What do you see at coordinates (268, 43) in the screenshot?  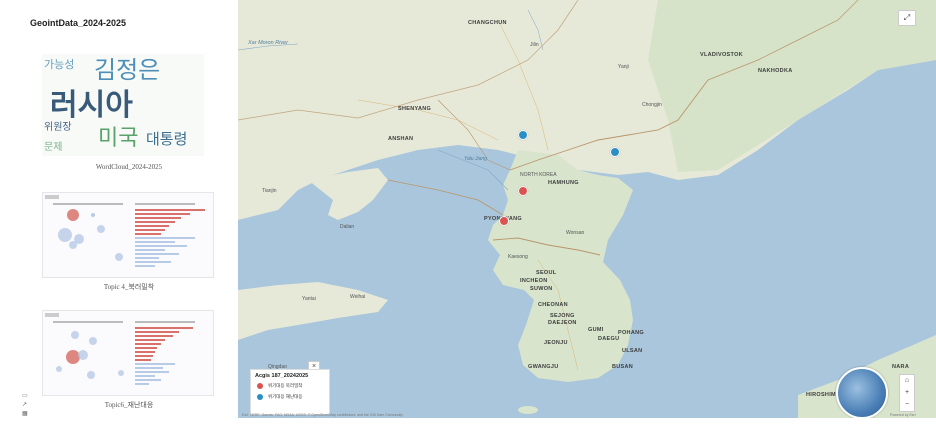 I see `label-xar-moron-river: Xar Moron River` at bounding box center [268, 43].